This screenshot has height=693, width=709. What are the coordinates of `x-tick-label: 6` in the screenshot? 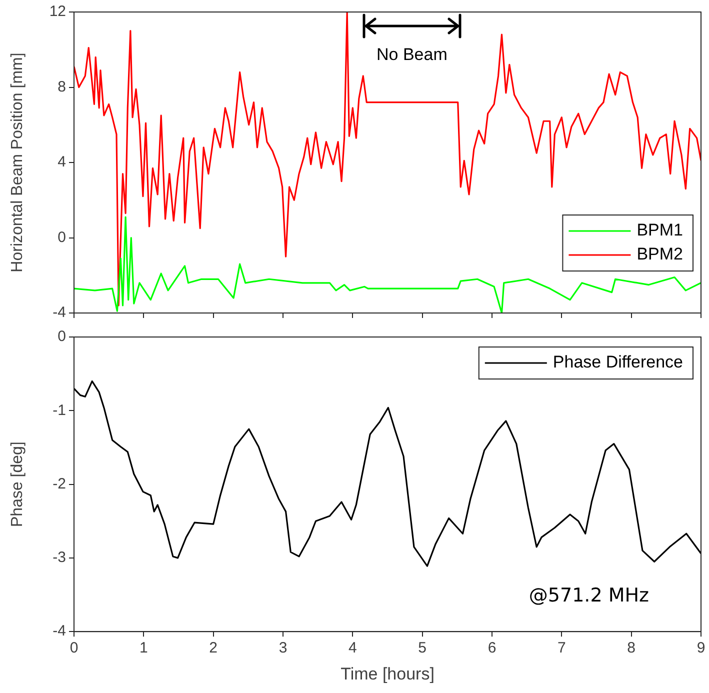 It's located at (492, 648).